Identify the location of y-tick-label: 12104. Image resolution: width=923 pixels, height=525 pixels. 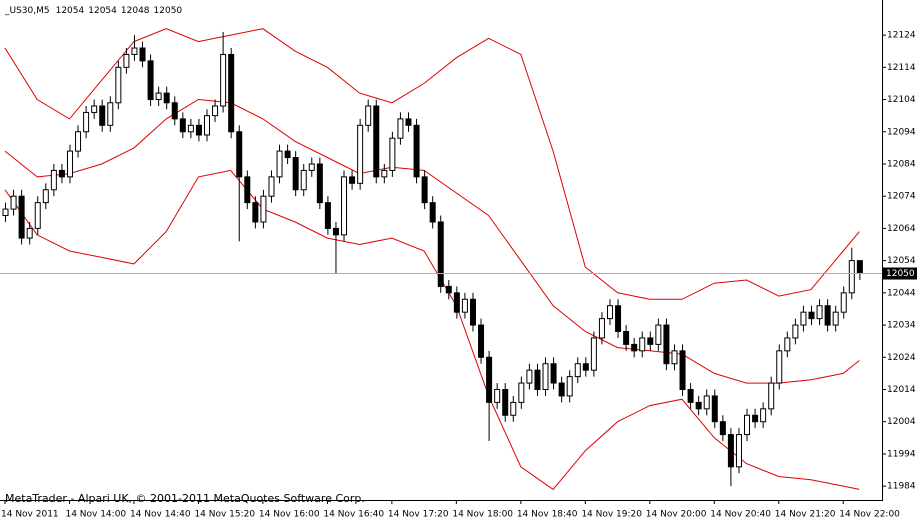
(901, 100).